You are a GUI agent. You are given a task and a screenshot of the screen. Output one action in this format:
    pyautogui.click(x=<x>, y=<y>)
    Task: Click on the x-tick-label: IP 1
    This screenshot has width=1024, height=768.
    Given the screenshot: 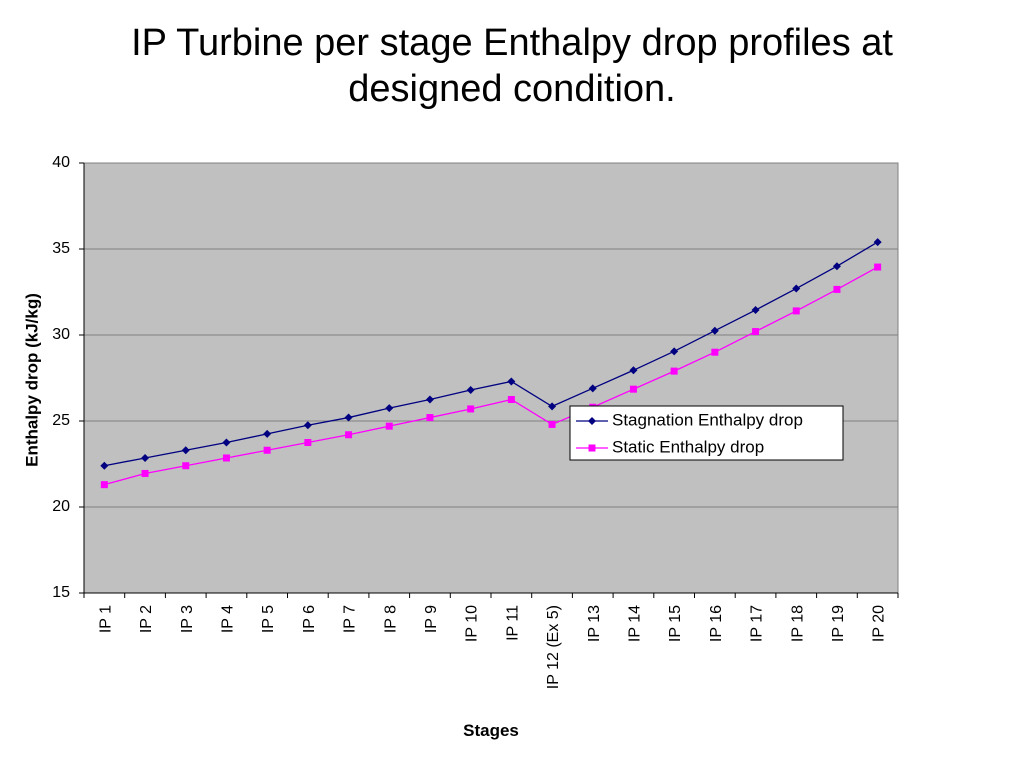 What is the action you would take?
    pyautogui.click(x=105, y=619)
    